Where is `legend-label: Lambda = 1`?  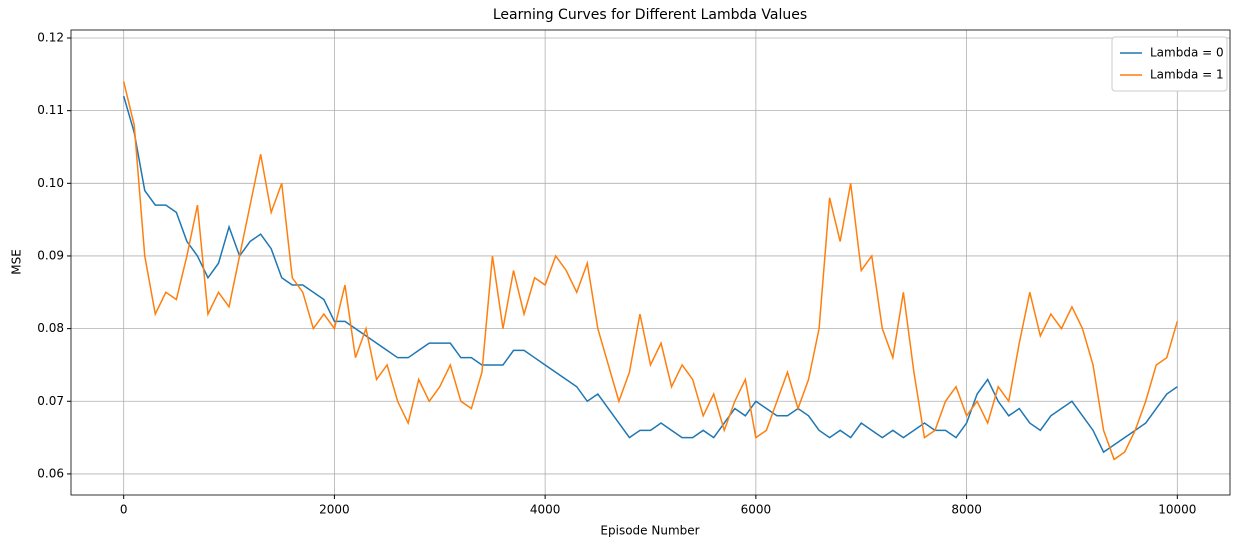 legend-label: Lambda = 1 is located at coordinates (1187, 75).